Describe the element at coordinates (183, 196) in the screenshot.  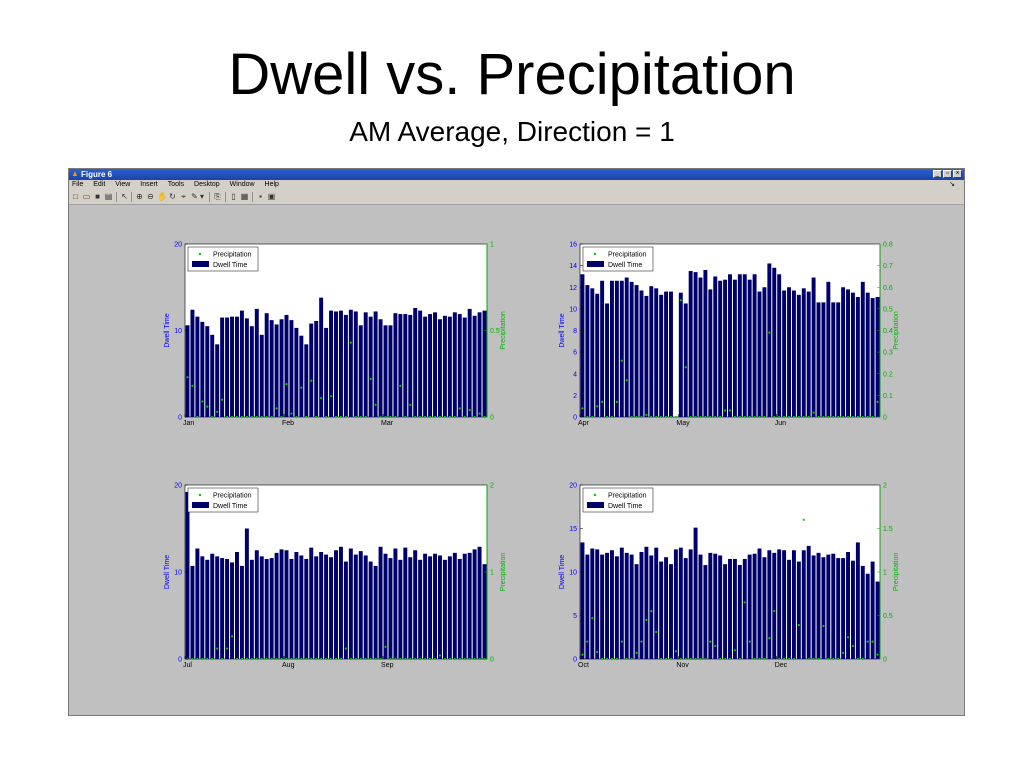
I see `data-cursor-icon: ⌖` at that location.